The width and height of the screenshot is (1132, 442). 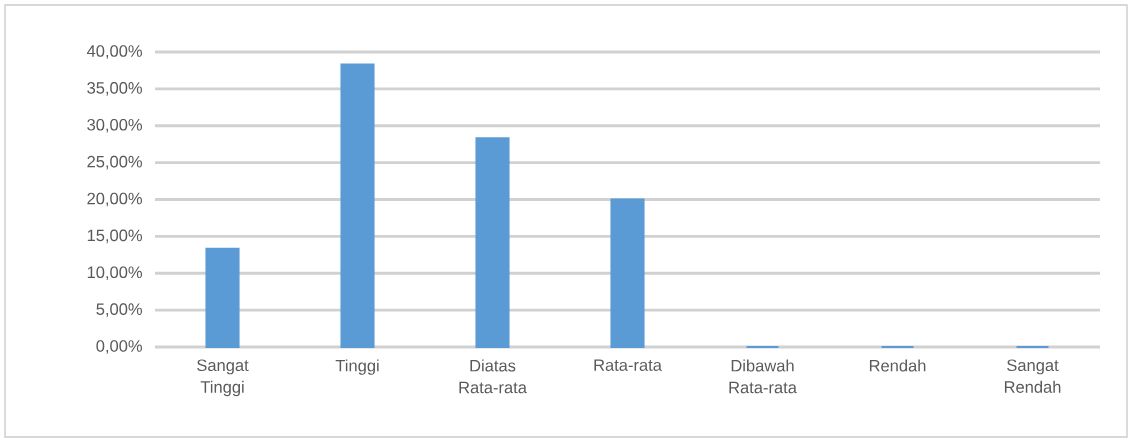 I want to click on x-tick-label: Dibawah Rata-rata, so click(x=763, y=376).